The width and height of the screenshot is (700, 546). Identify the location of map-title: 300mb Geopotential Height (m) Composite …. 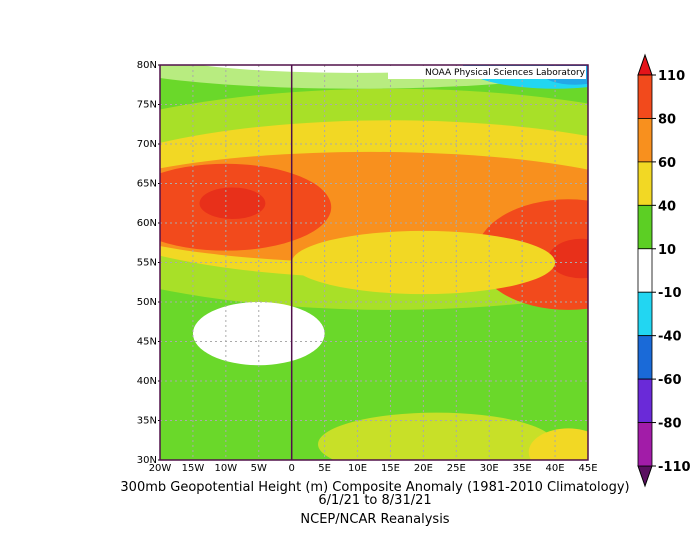
(374, 487).